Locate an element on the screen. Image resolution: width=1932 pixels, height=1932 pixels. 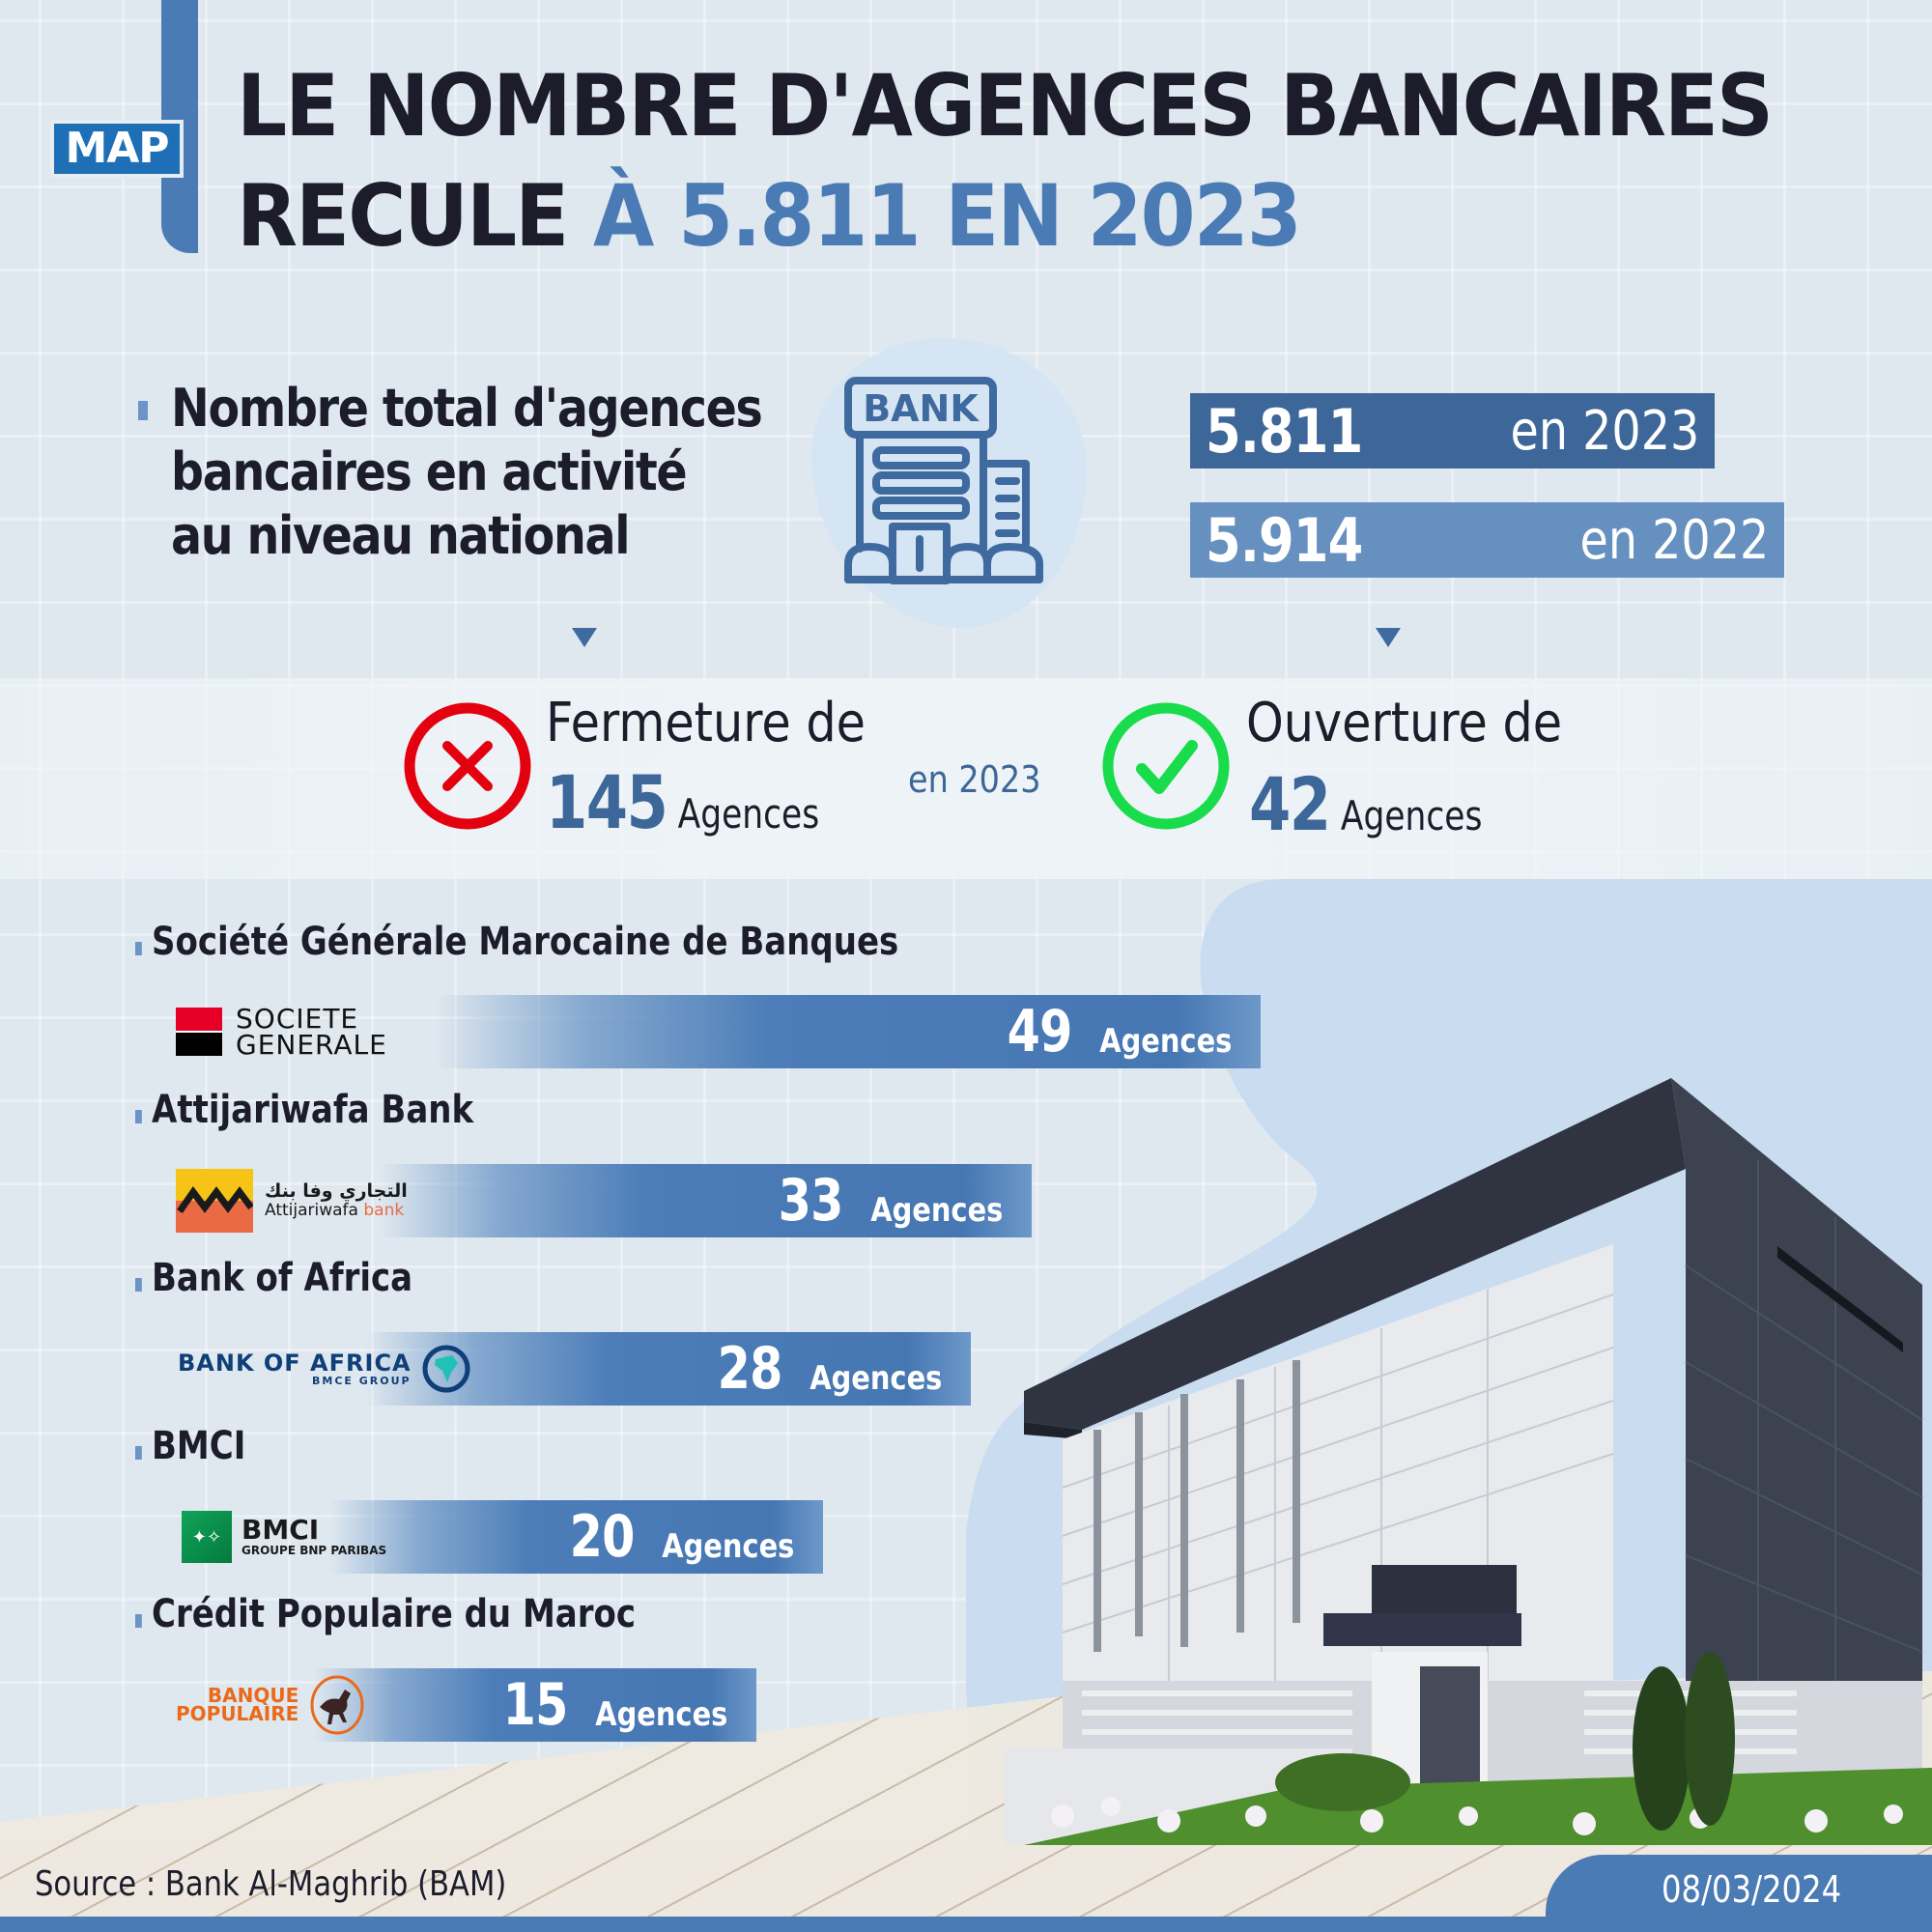
changes-year: en 2023 is located at coordinates (974, 779).